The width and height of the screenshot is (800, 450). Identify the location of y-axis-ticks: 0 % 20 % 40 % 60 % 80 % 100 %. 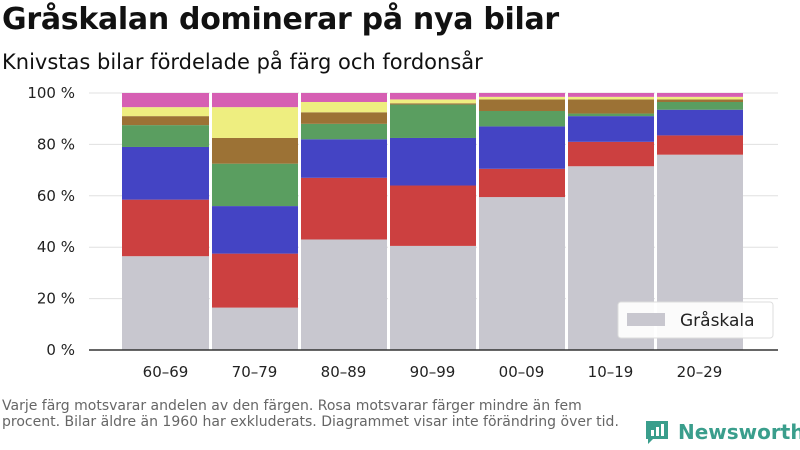
(51, 221).